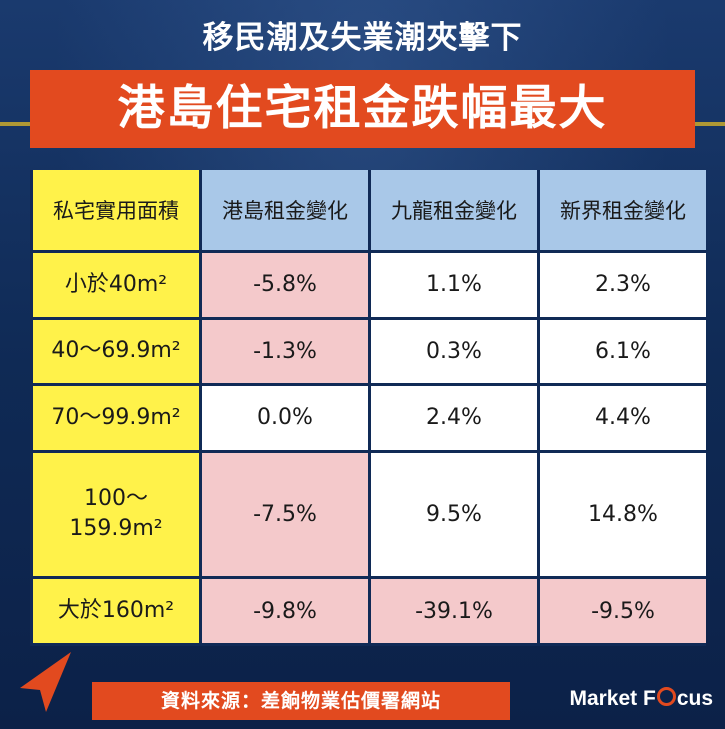 The height and width of the screenshot is (729, 725). I want to click on table-row: 大於160m² -9.8% -39.1% -9.5%, so click(368, 612).